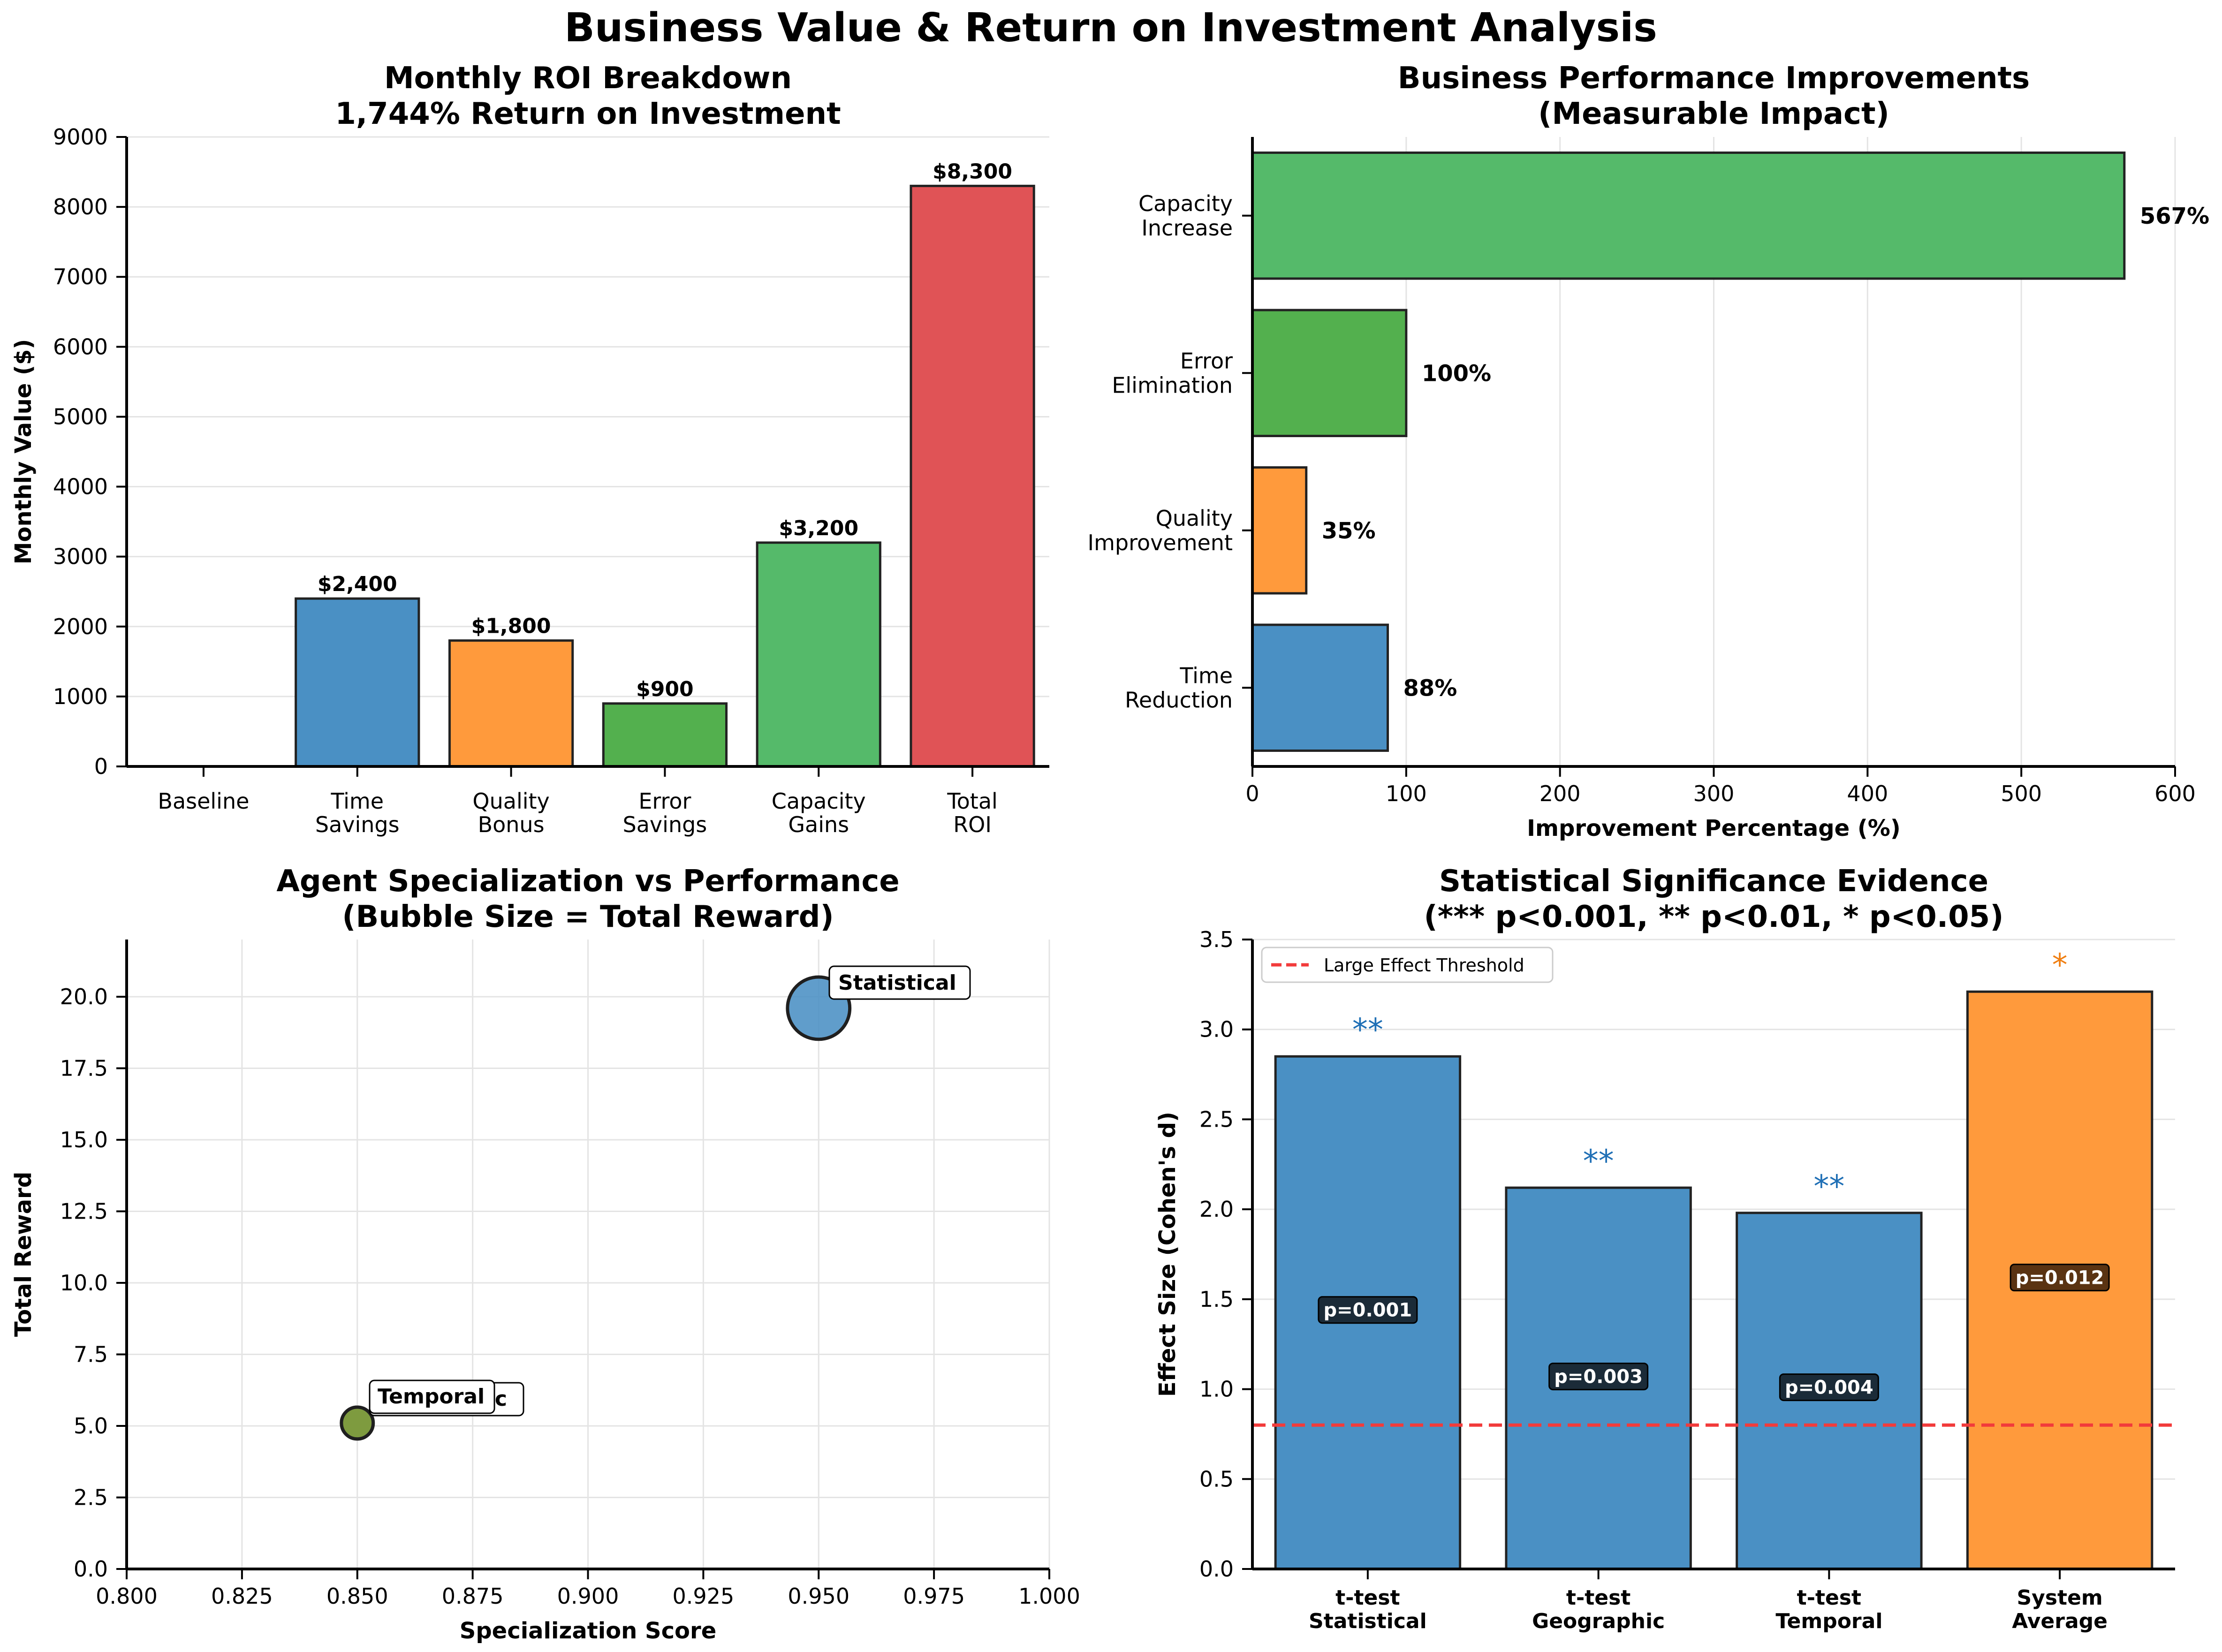 This screenshot has width=2222, height=1652. I want to click on x-tick-label: Error Savings, so click(665, 813).